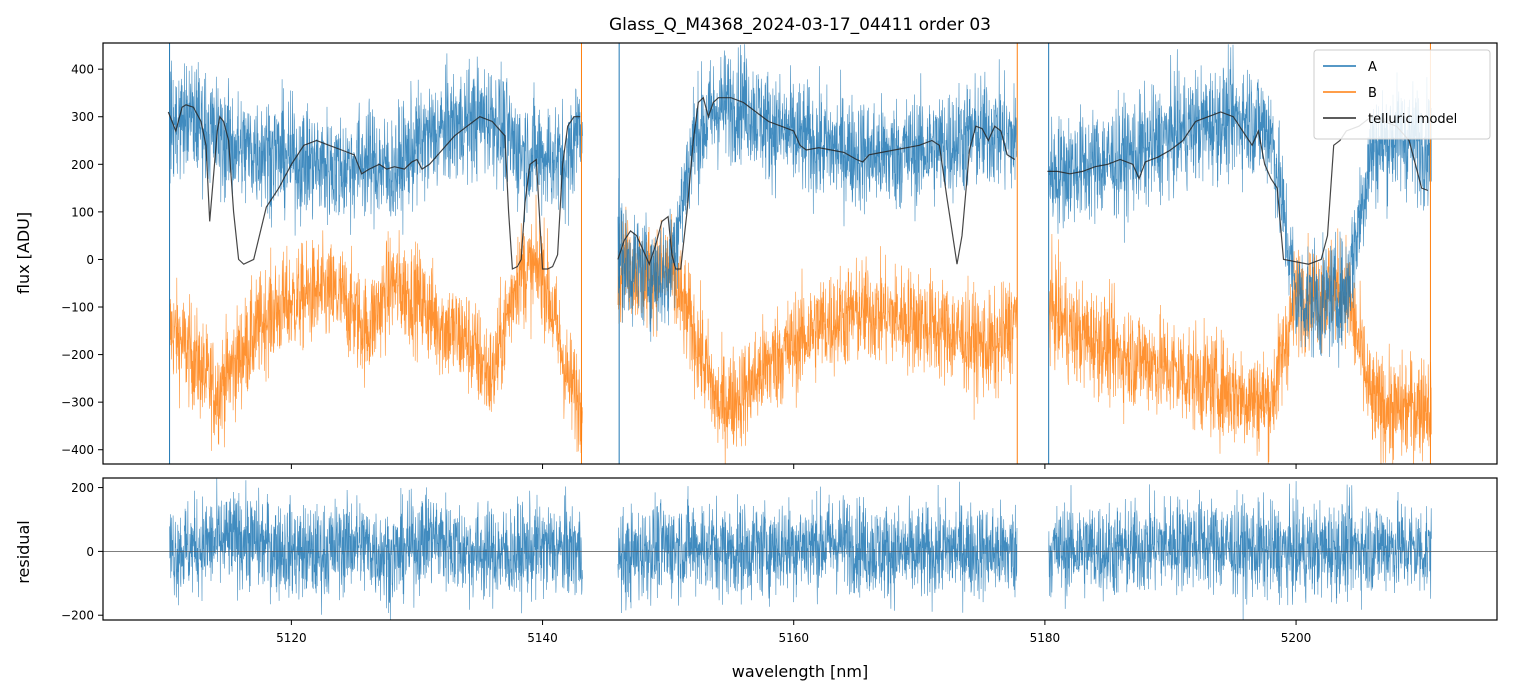 The height and width of the screenshot is (696, 1513). Describe the element at coordinates (77, 308) in the screenshot. I see `main-y-tick-label: −100` at that location.